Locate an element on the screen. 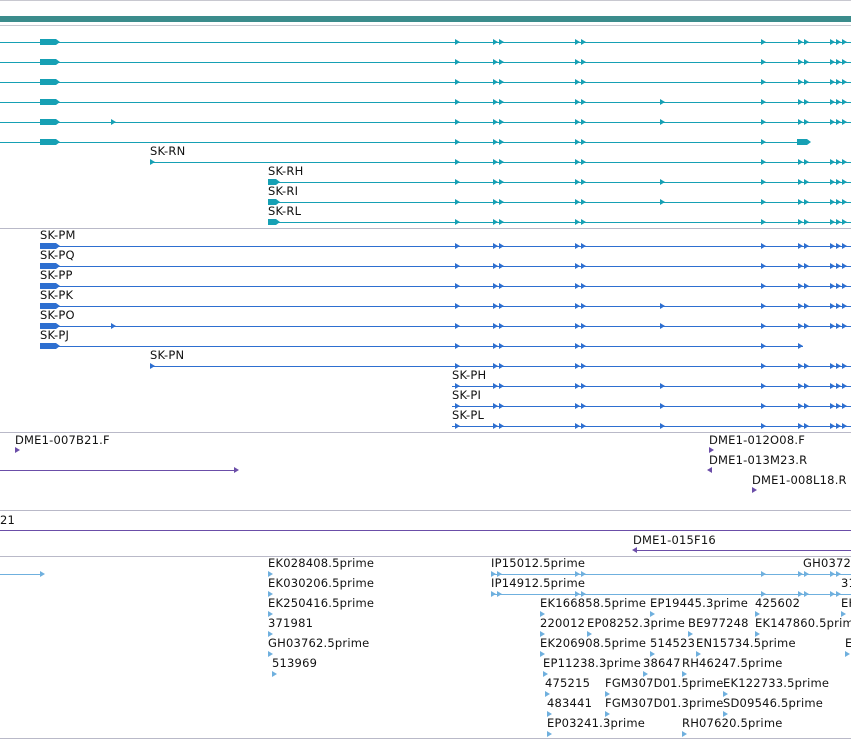 The image size is (851, 740). est-label: IP15012.5prime is located at coordinates (538, 563).